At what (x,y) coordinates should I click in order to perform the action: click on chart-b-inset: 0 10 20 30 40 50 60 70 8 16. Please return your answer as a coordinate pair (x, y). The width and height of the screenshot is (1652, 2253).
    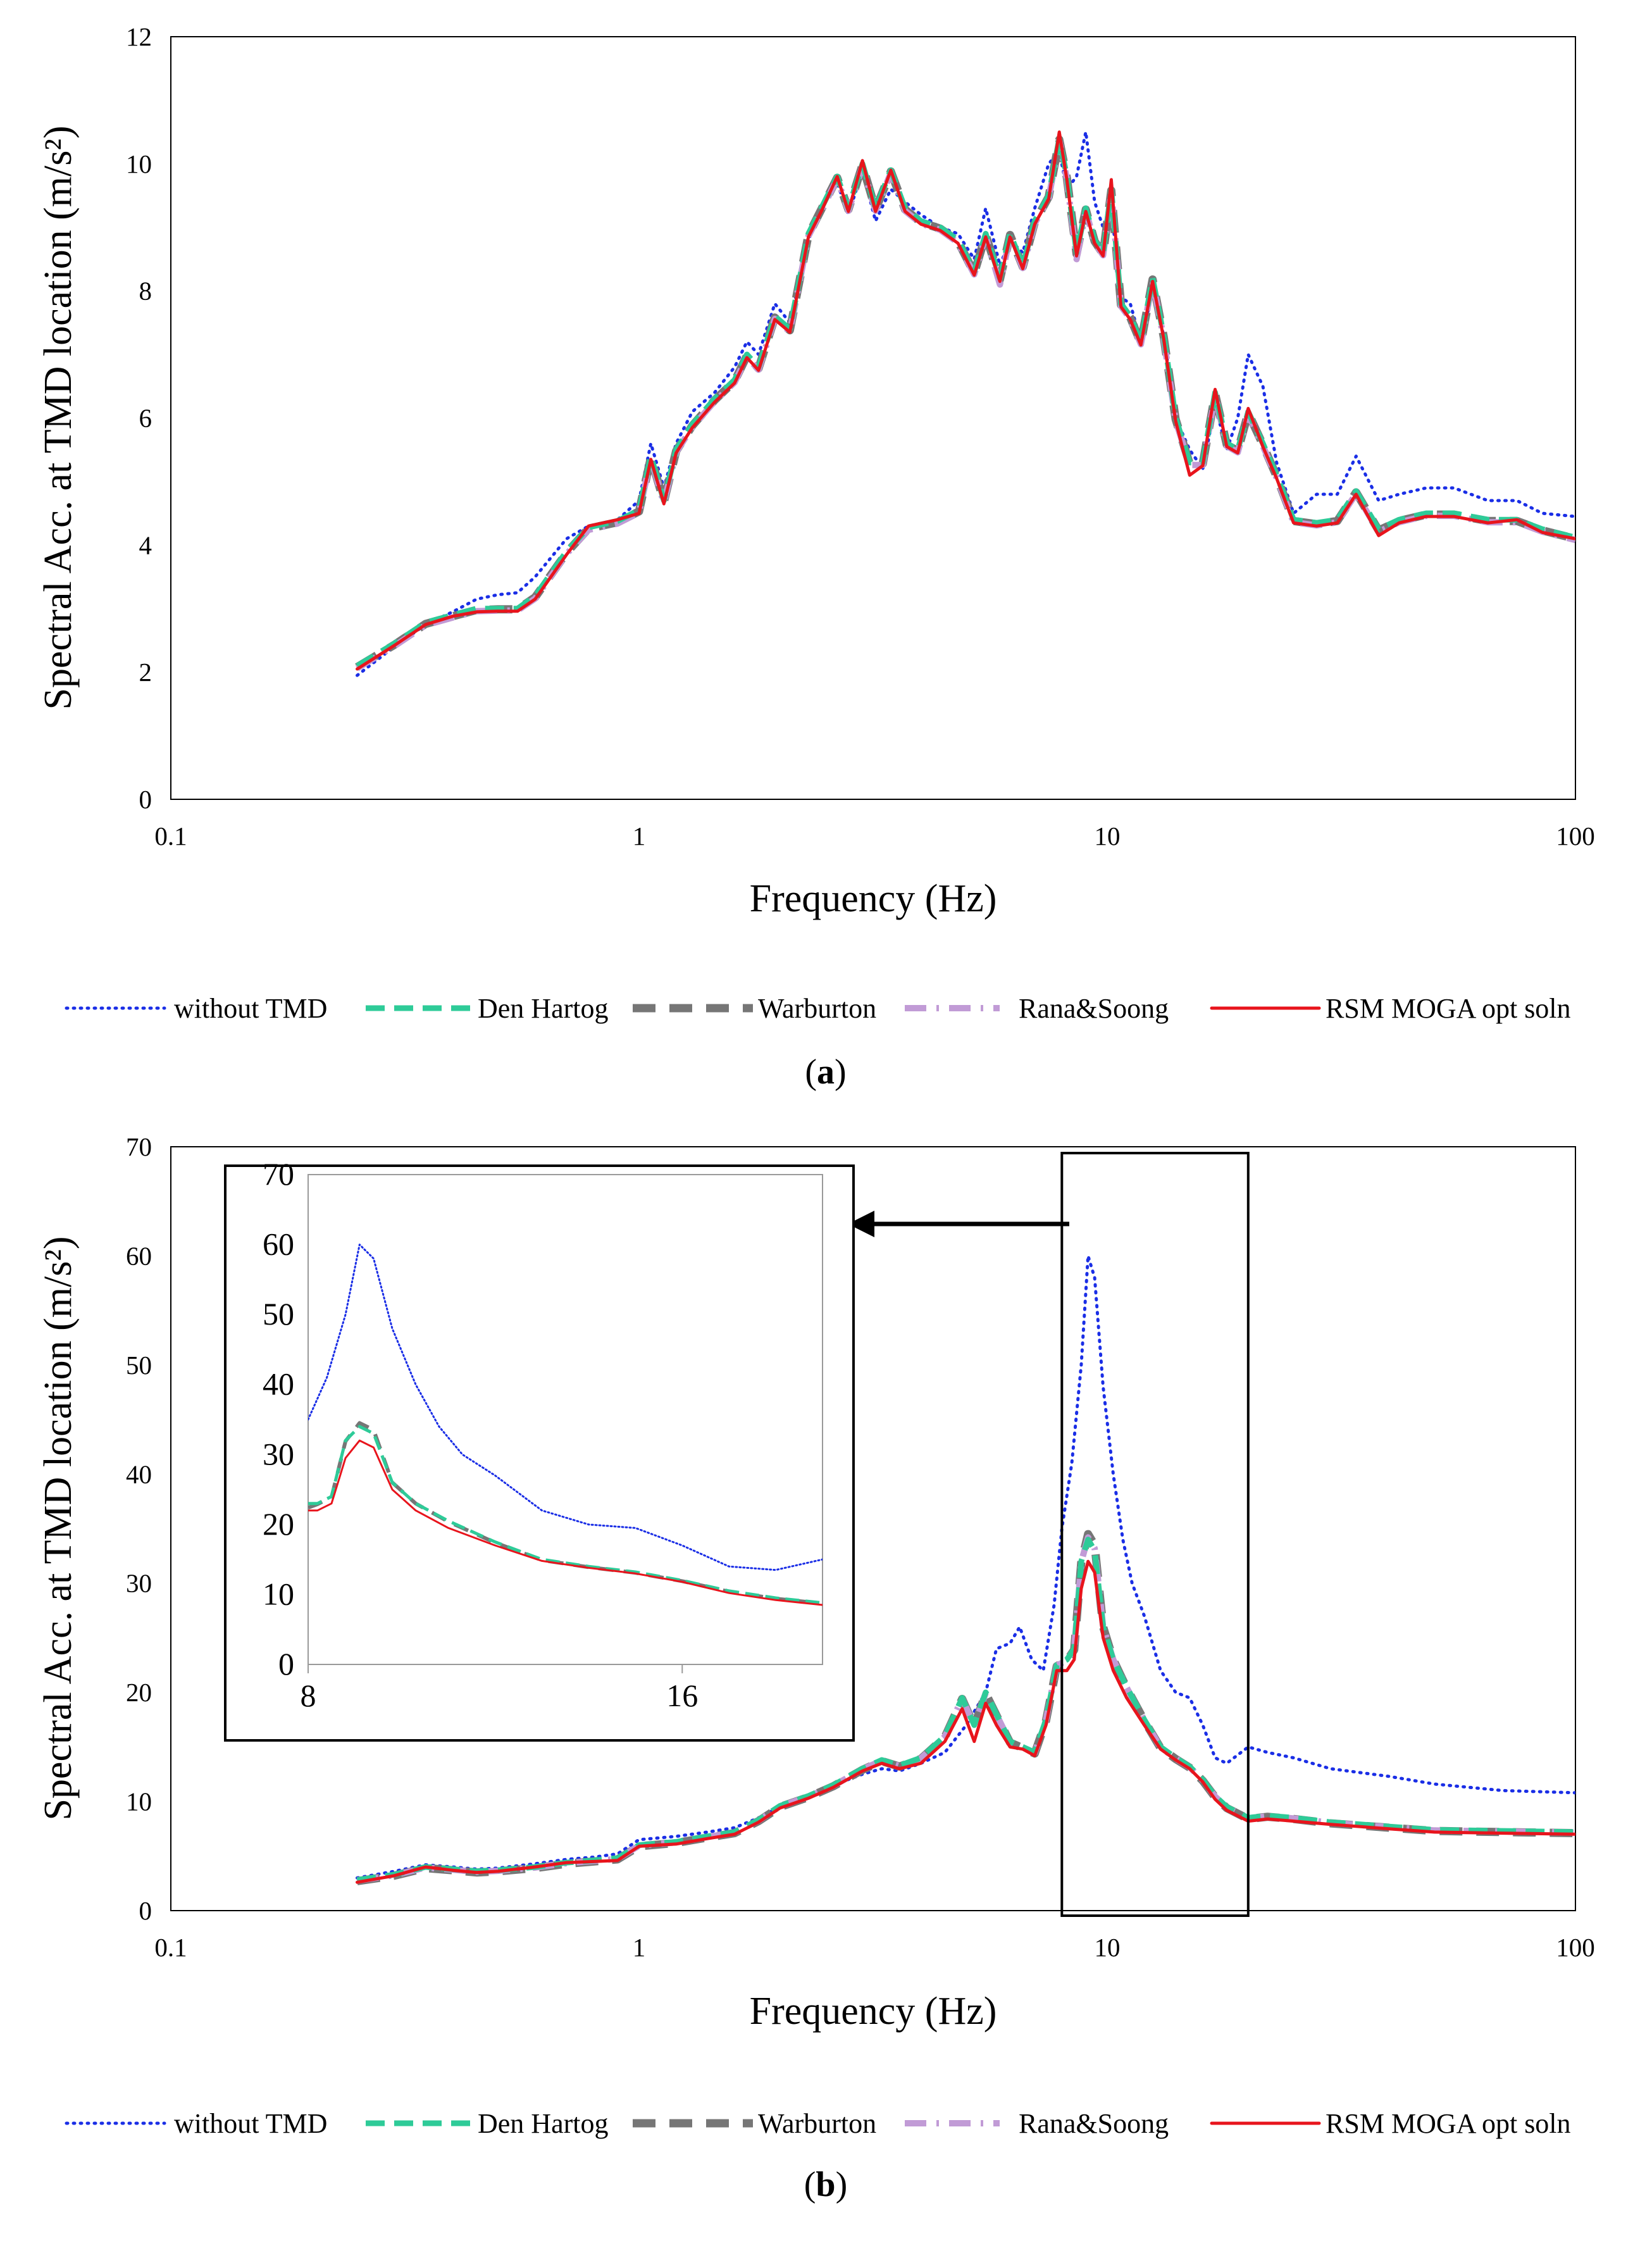
    Looking at the image, I should click on (539, 1449).